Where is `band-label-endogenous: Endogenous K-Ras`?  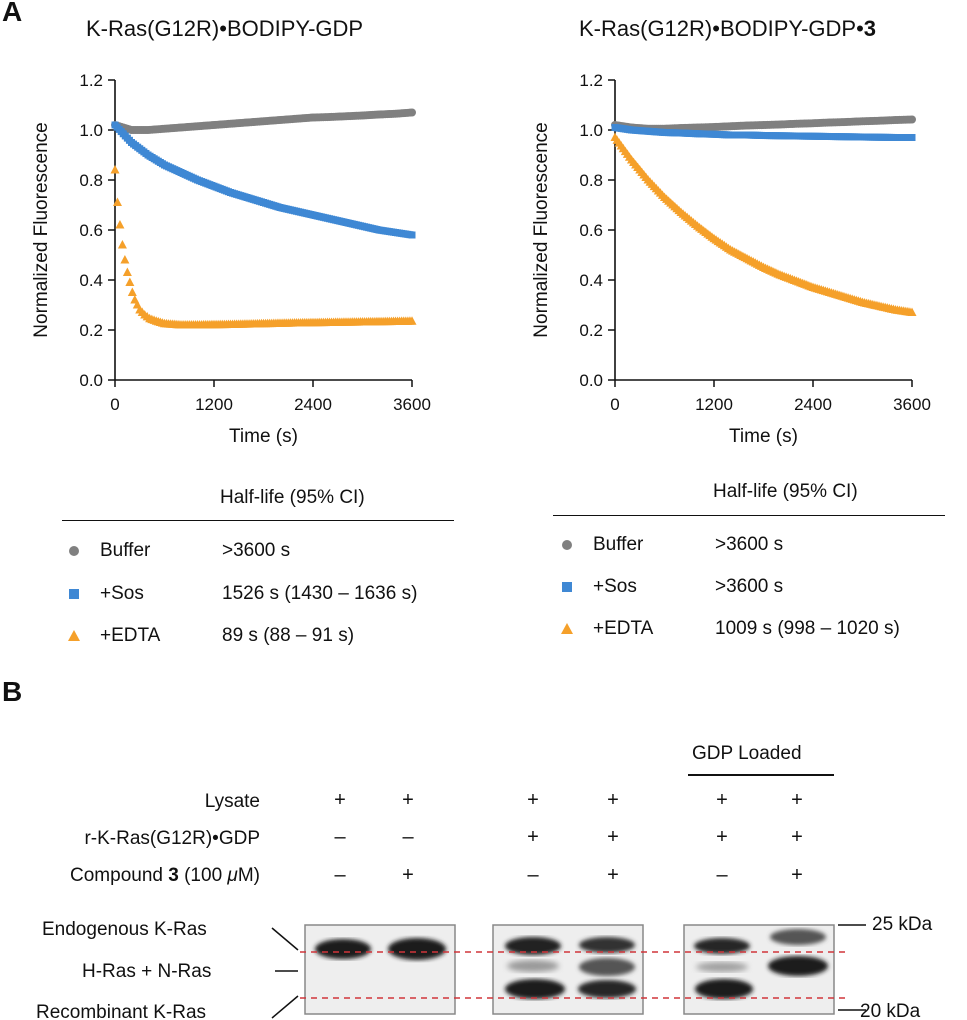 band-label-endogenous: Endogenous K-Ras is located at coordinates (124, 929).